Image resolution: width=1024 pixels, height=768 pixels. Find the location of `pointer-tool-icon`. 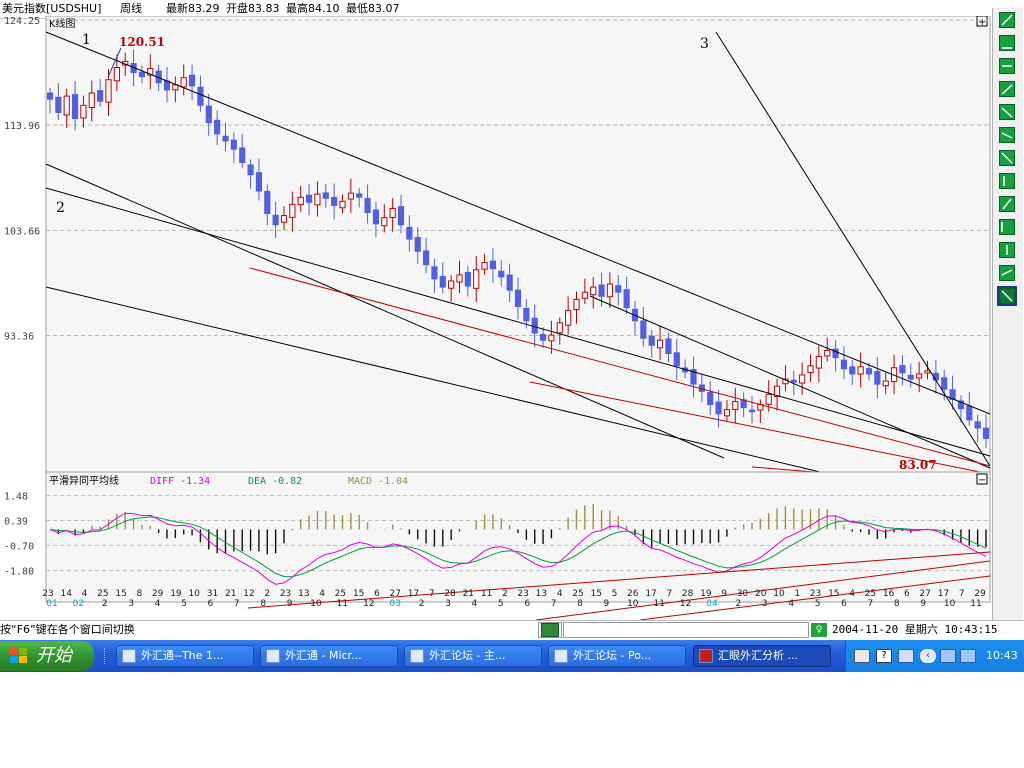

pointer-tool-icon is located at coordinates (1007, 20).